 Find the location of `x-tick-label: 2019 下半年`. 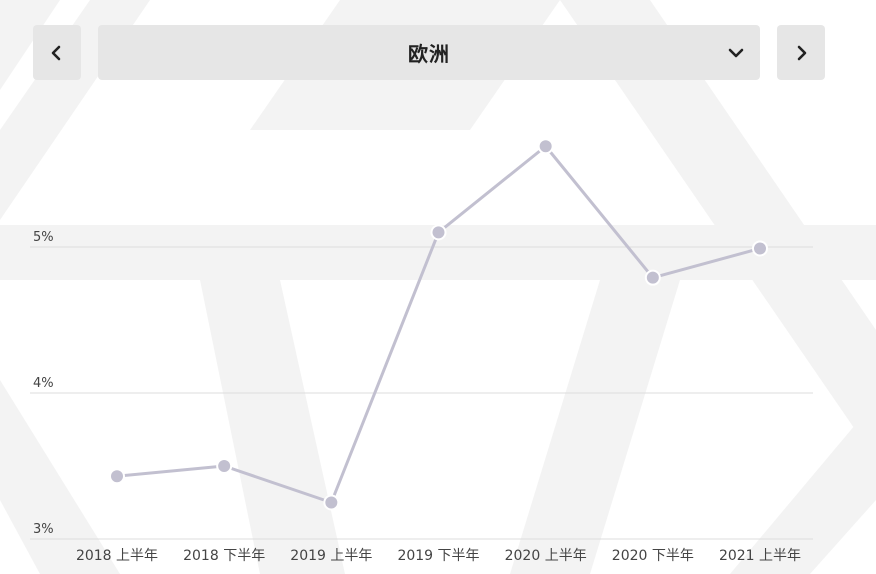

x-tick-label: 2019 下半年 is located at coordinates (438, 556).